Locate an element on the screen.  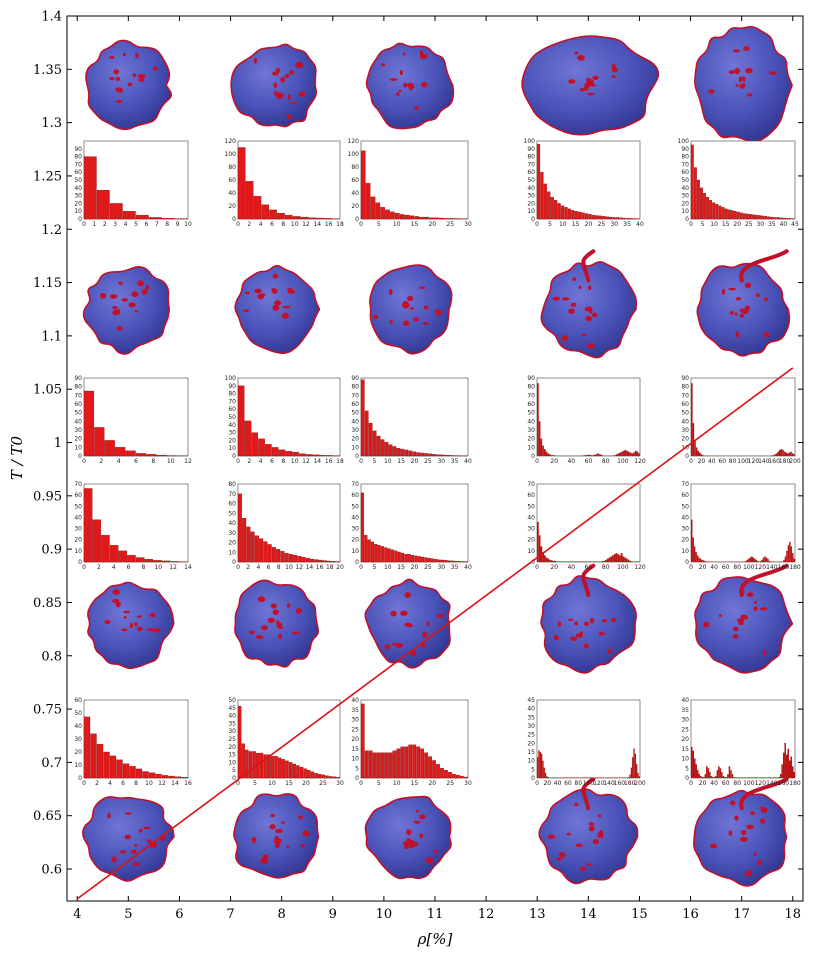
cluster-image is located at coordinates (588, 831).